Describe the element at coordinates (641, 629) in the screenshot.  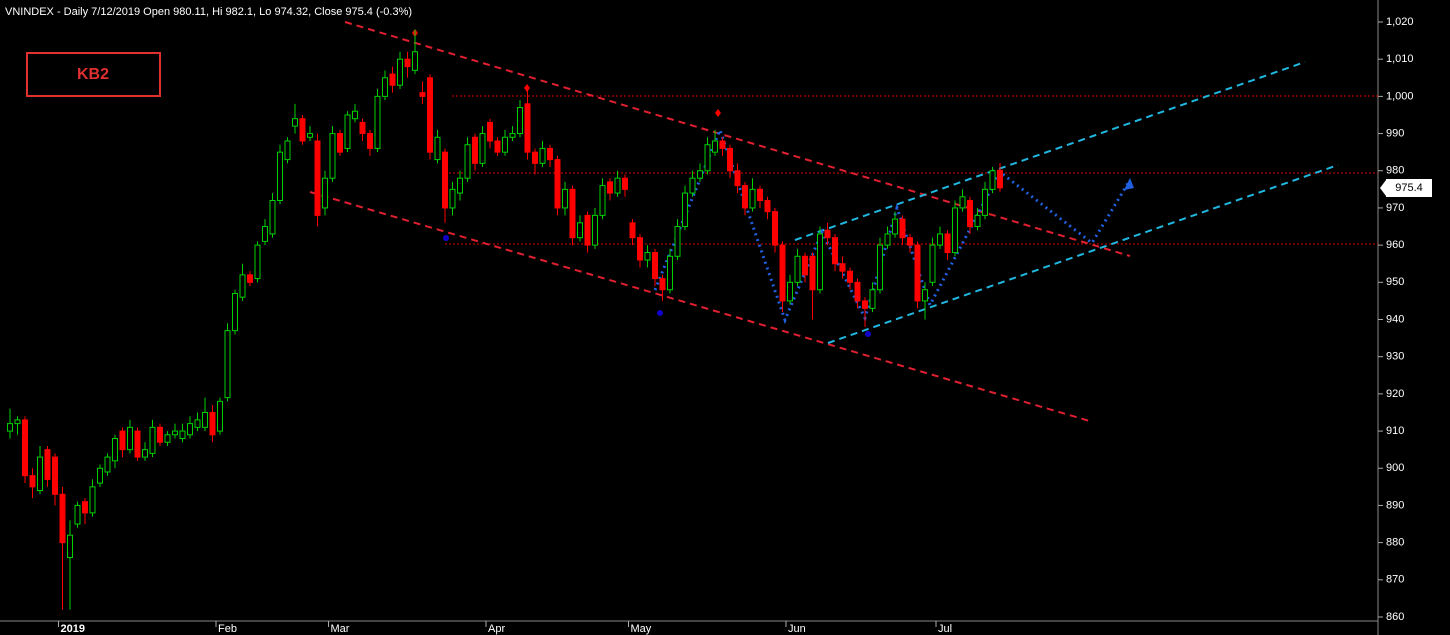
I see `x-tick-label: May` at that location.